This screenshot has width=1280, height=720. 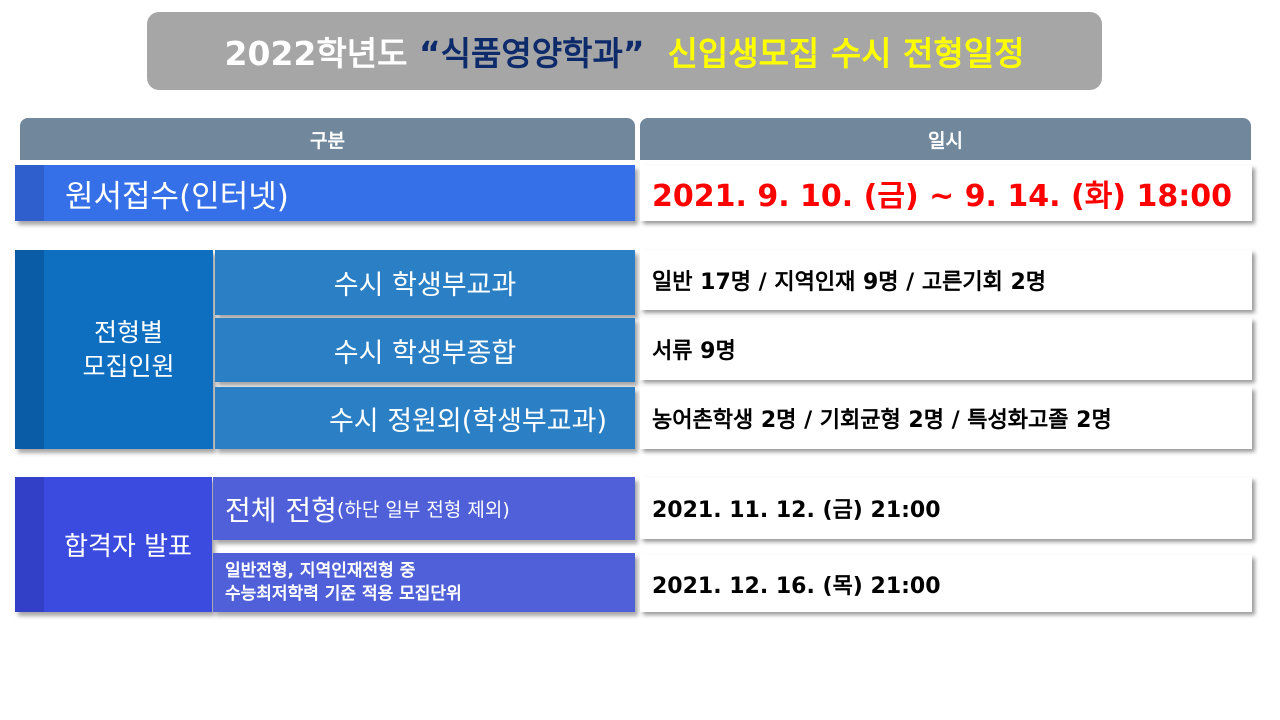 I want to click on application-label-text: 원서접수(인터넷), so click(x=177, y=196).